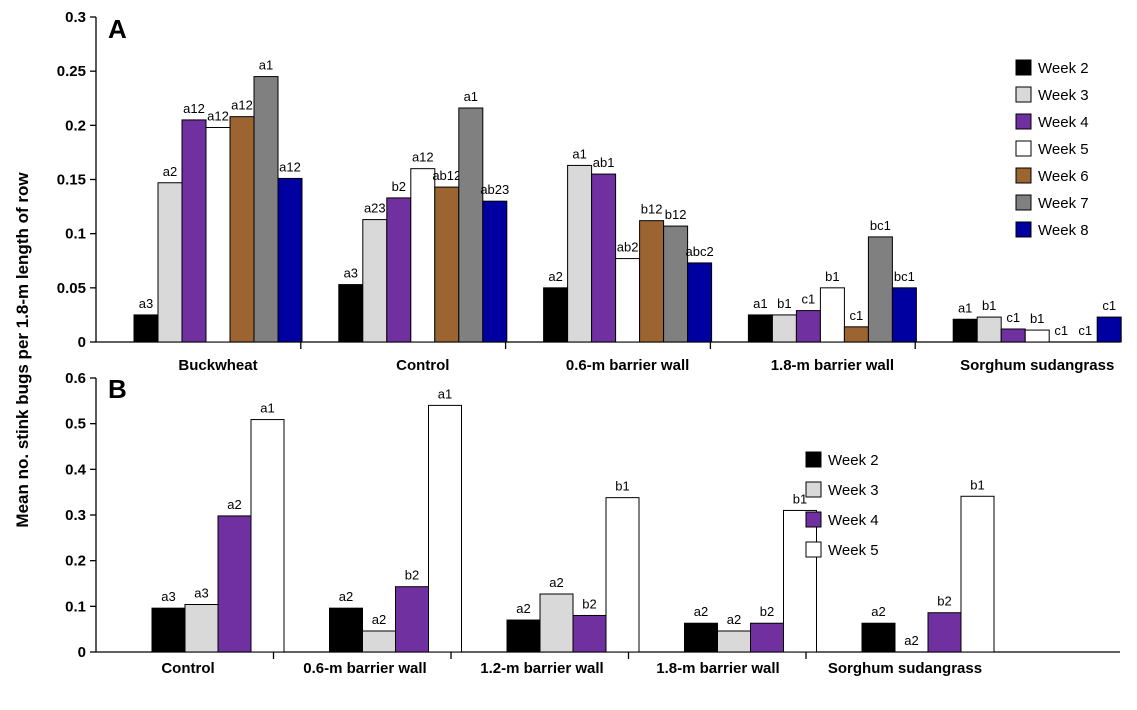 The width and height of the screenshot is (1137, 710). I want to click on bar-data-label: a23, so click(375, 208).